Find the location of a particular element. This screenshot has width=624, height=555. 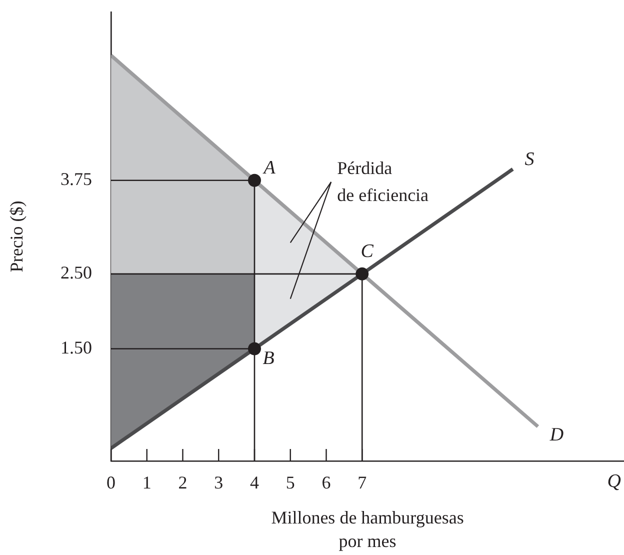

annotation: Pérdida de eficiencia is located at coordinates (383, 181).